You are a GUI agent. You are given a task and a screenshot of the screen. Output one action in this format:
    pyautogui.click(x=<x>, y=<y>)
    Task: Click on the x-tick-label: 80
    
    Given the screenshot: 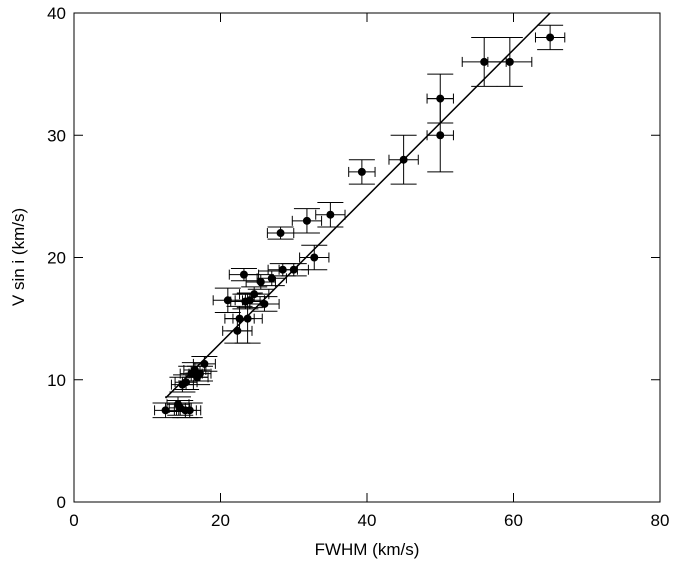 What is the action you would take?
    pyautogui.click(x=660, y=520)
    